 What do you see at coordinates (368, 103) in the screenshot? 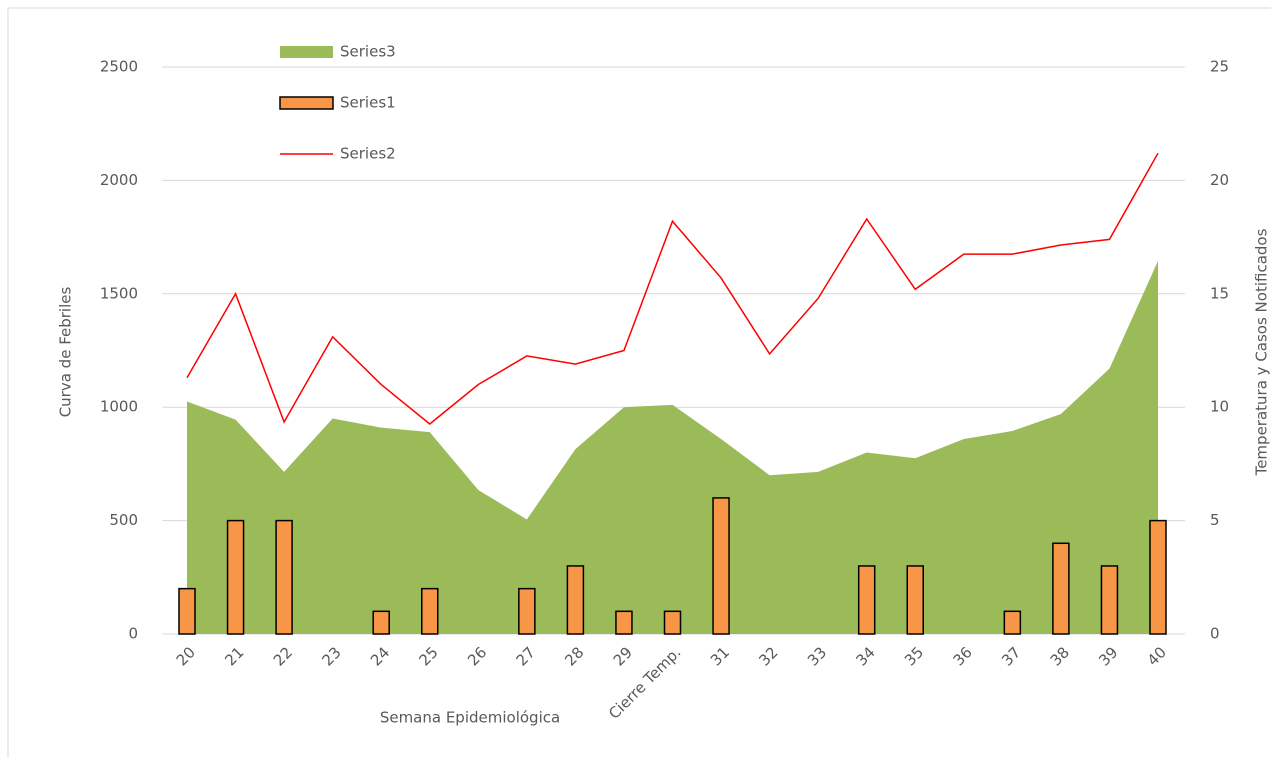
I see `legend-label: Series1` at bounding box center [368, 103].